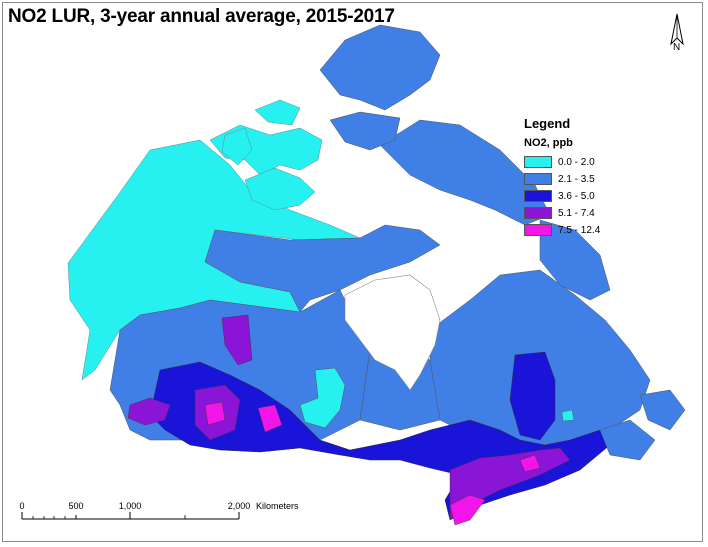 The image size is (708, 547). I want to click on region-montreal, so click(530, 463).